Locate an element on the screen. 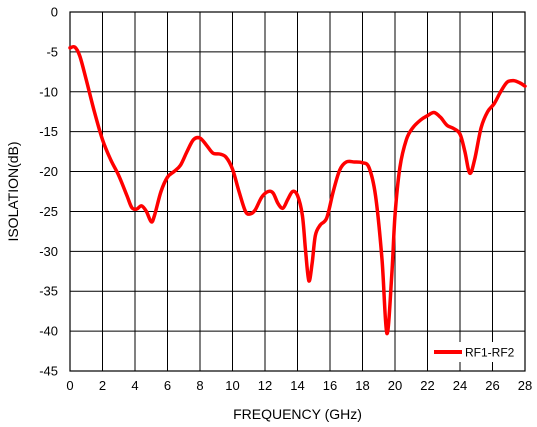  y-tick-label: -30 is located at coordinates (48, 251).